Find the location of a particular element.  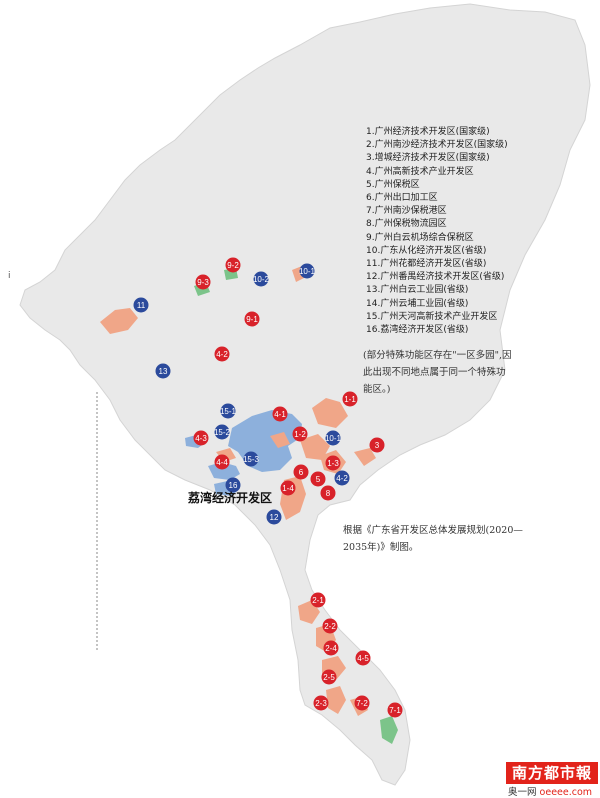

legend-item: 3.增城经济技术开发区(国家级) is located at coordinates (428, 158).